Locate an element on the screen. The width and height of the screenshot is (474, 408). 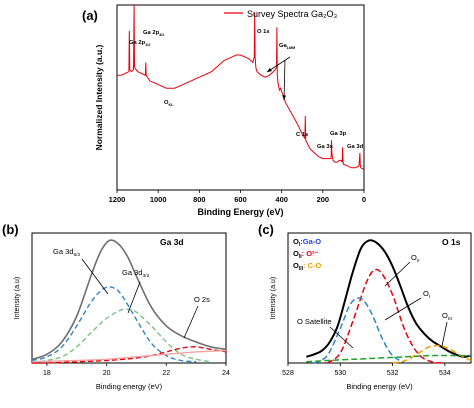
x-tick-label-a: 600 is located at coordinates (240, 199).